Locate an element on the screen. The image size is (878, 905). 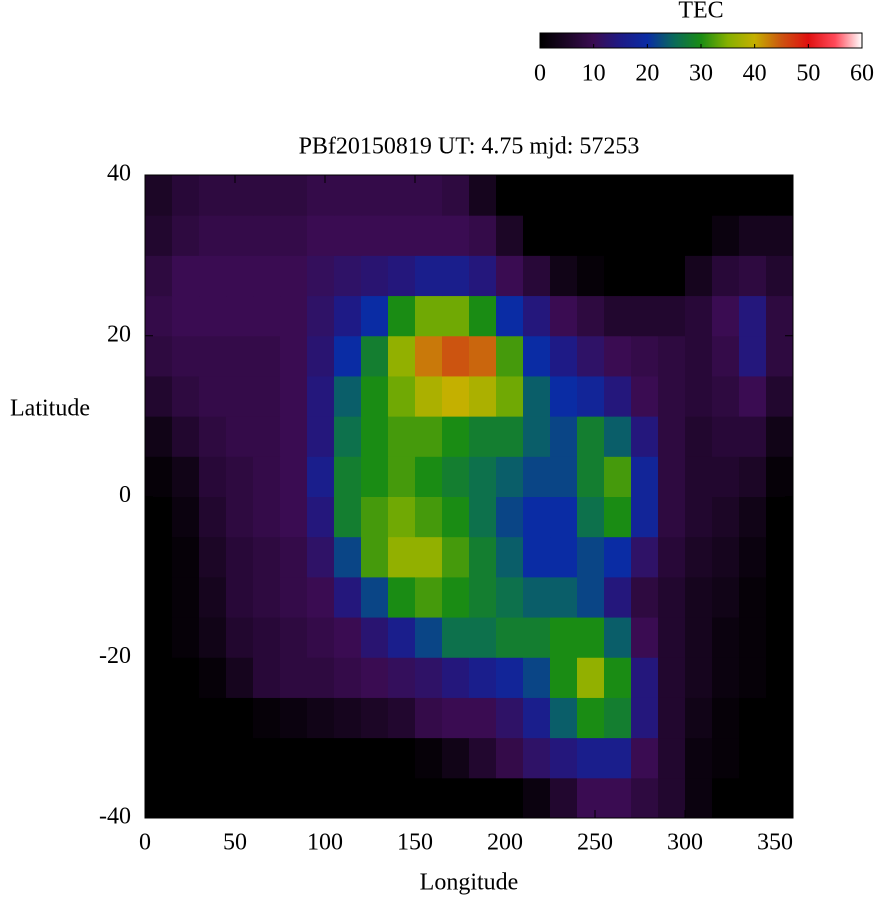
colorbar-tick-label: 10 is located at coordinates (594, 74).